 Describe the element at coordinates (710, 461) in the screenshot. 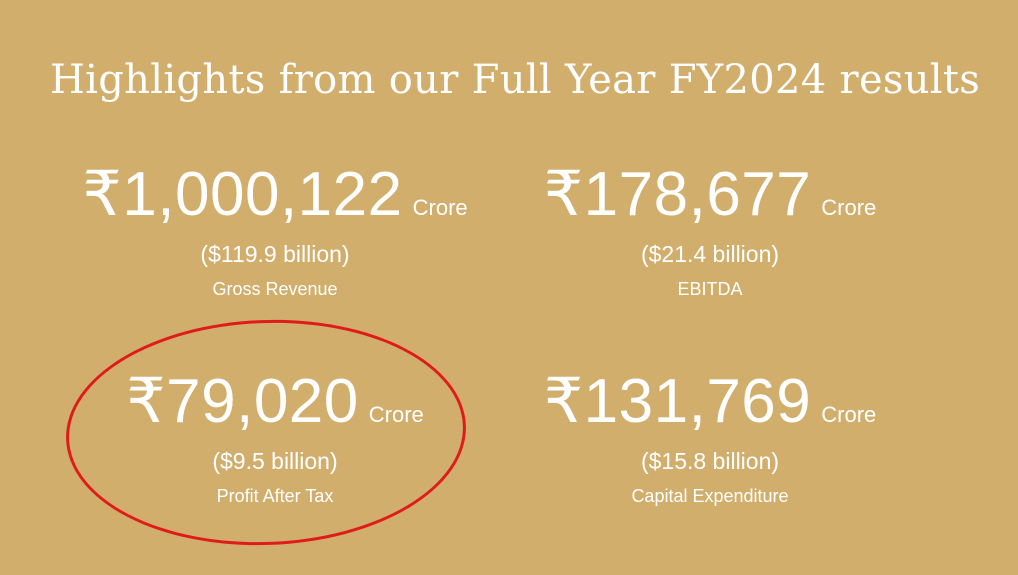

I see `stat-usd-value: ($15.8 billion)` at that location.